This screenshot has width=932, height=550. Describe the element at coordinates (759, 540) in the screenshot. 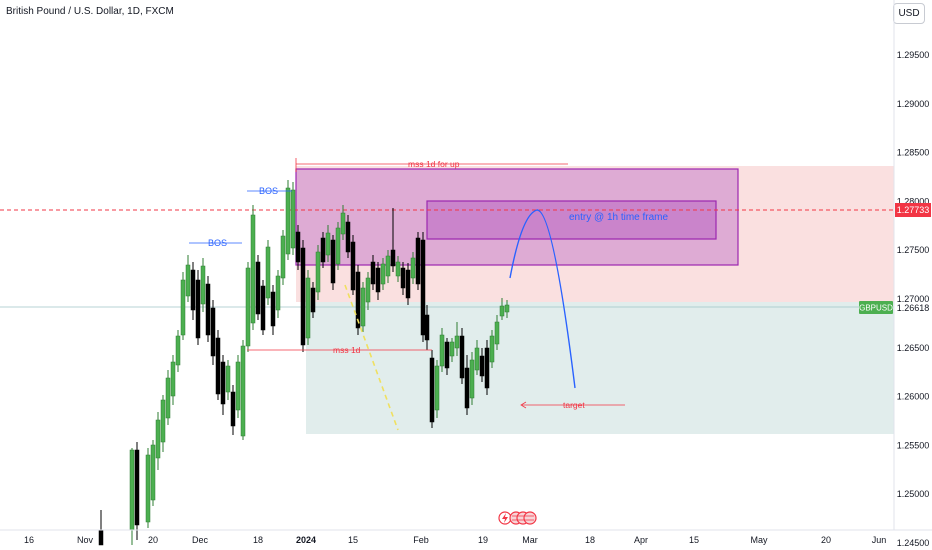

I see `time-tick-label: May` at that location.